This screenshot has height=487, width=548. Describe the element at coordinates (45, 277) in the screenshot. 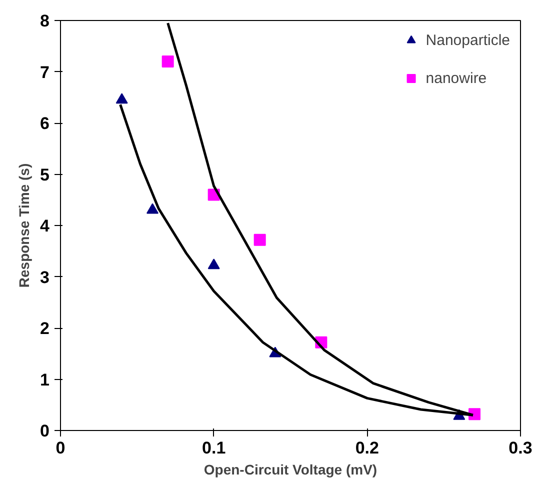

I see `y-tick-label: 3` at that location.